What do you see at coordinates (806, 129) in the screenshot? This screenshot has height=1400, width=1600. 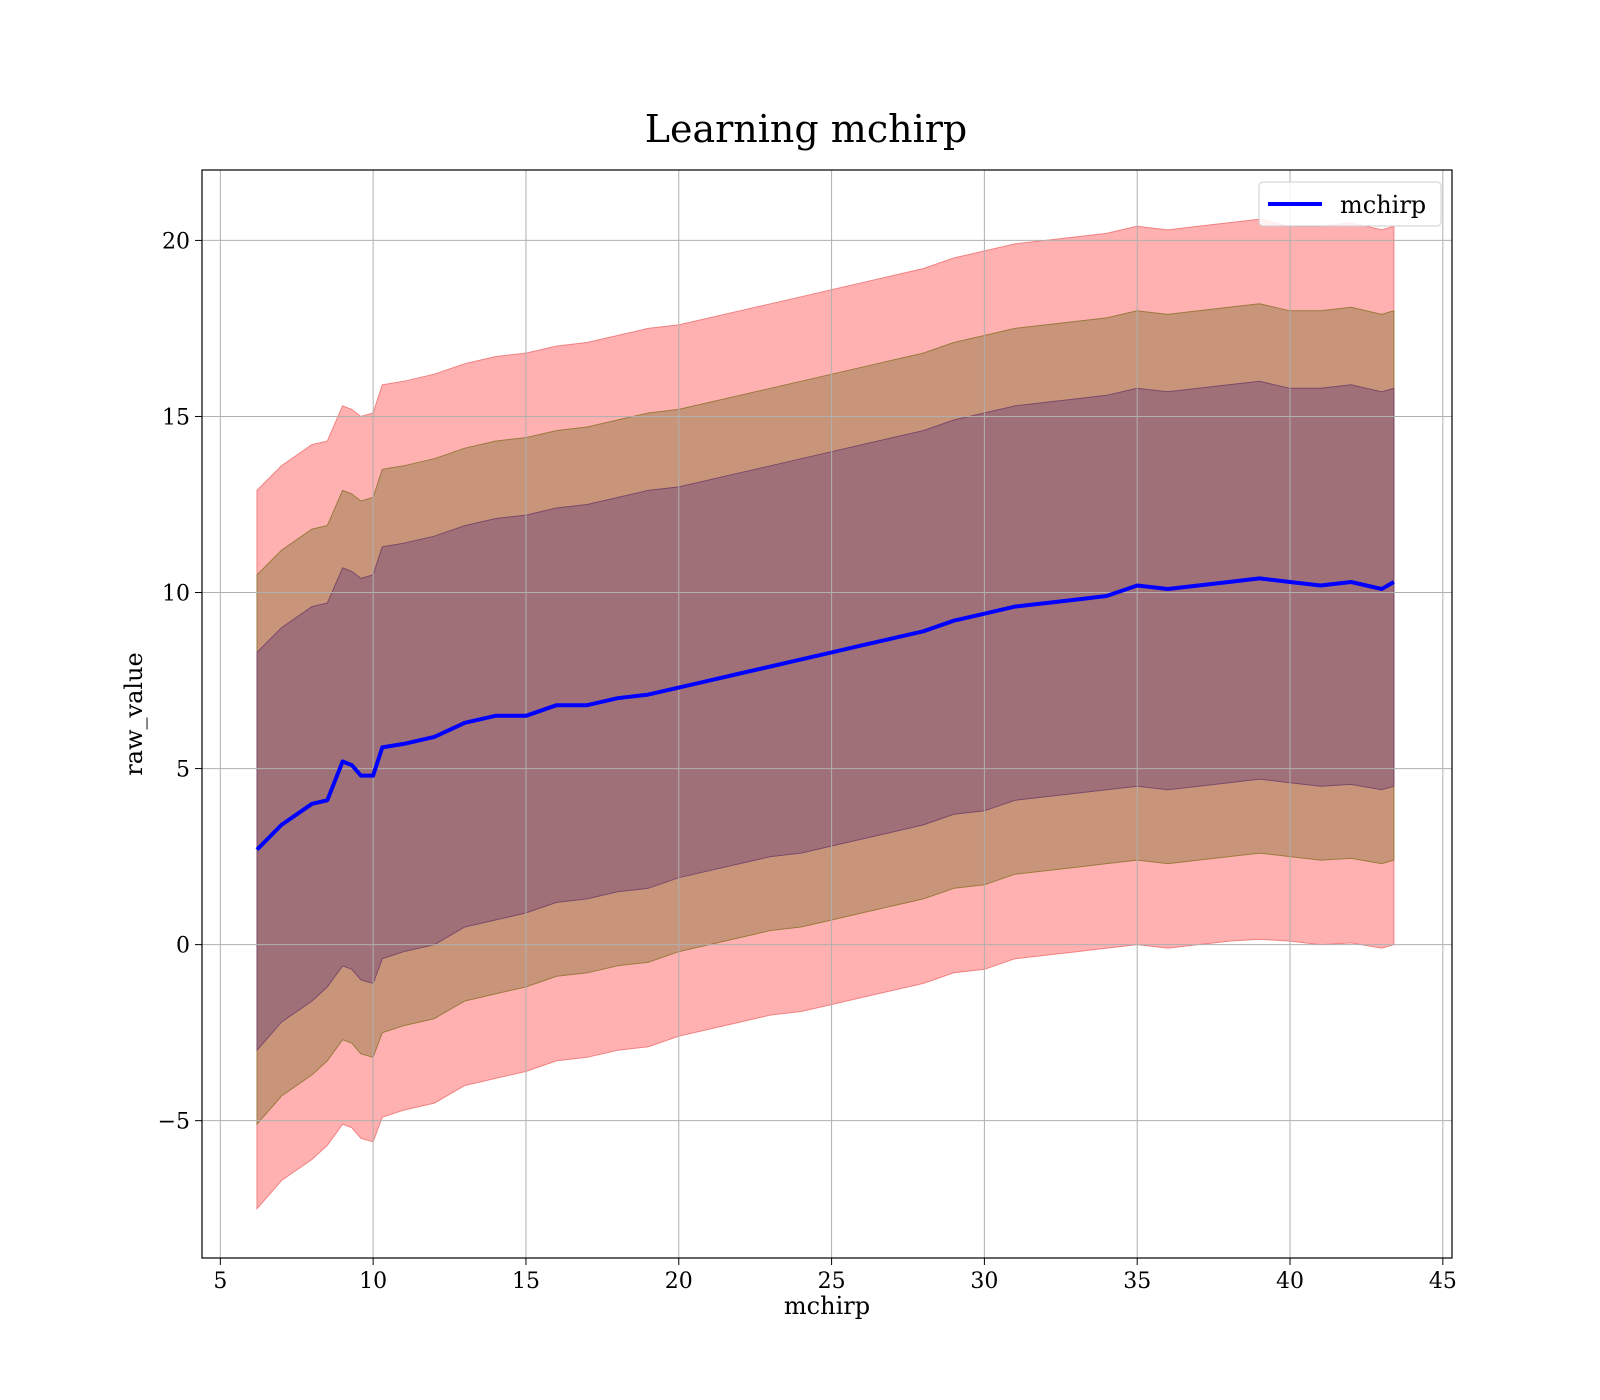 I see `chart-title: Learning mchirp` at bounding box center [806, 129].